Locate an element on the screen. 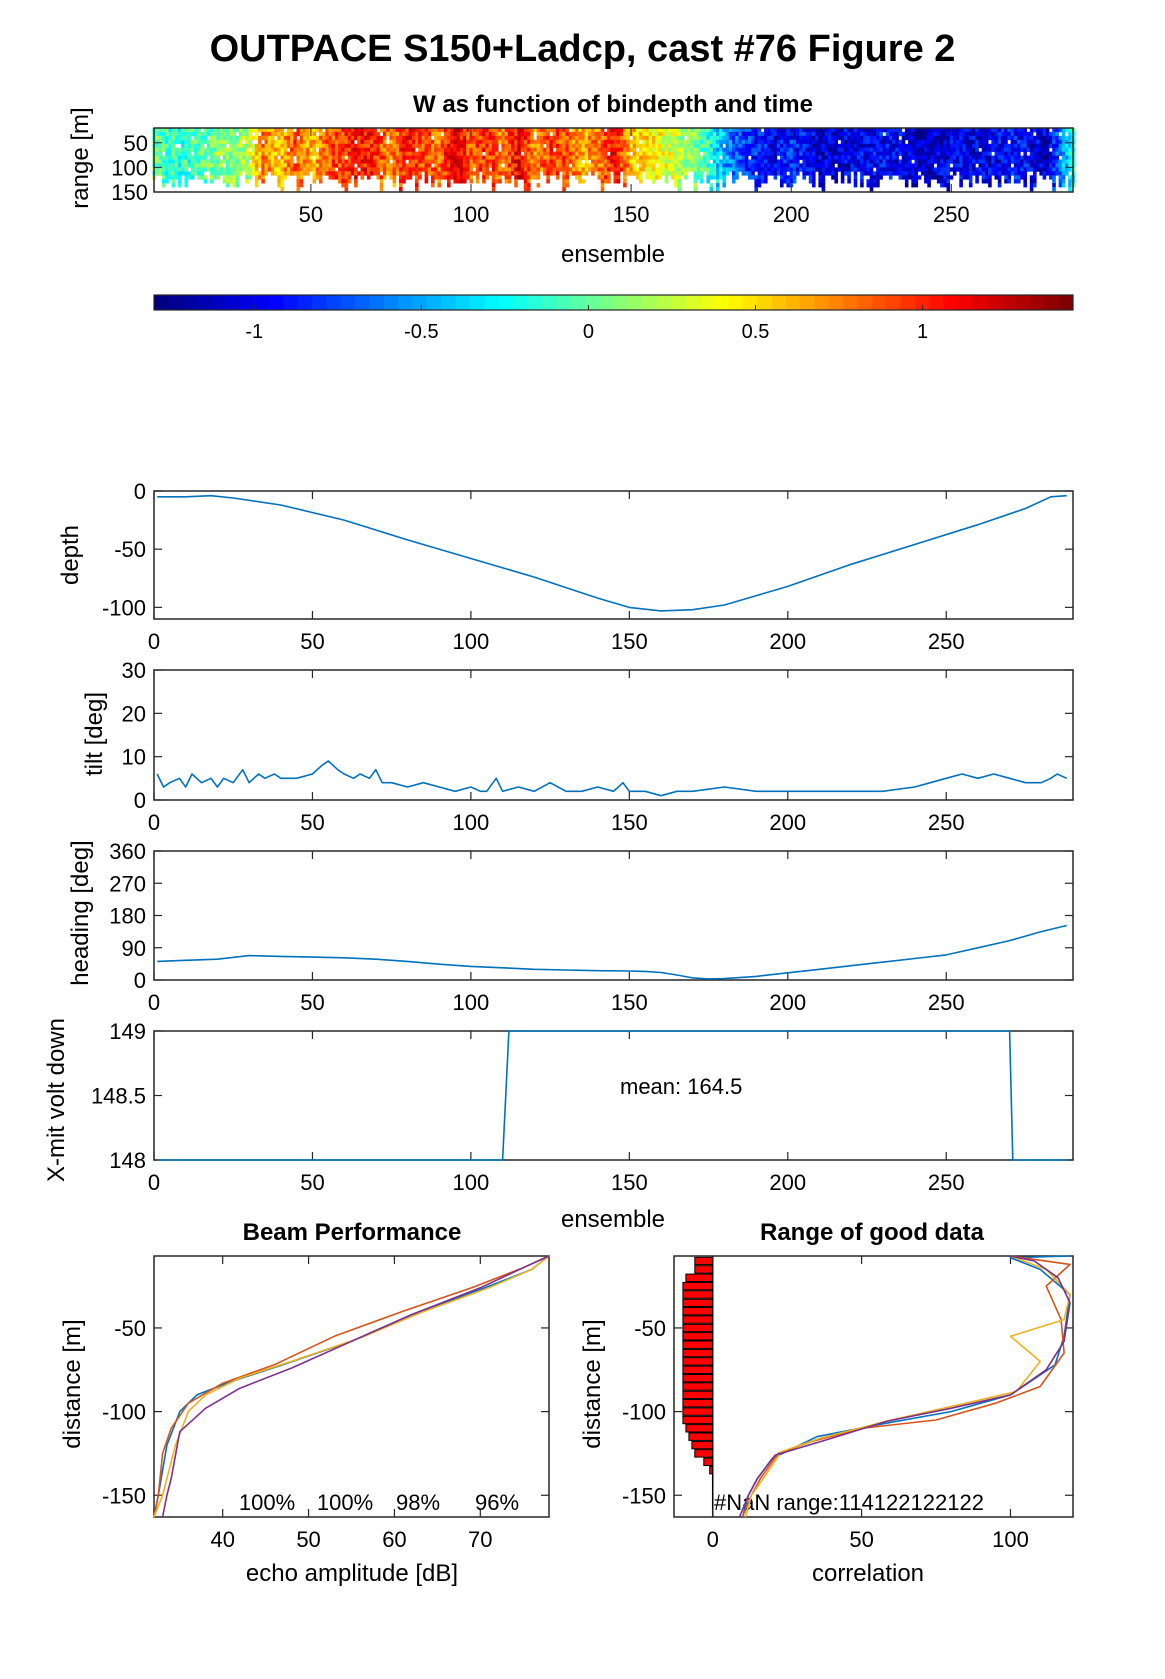 The height and width of the screenshot is (1679, 1165). range-good-hist-bar is located at coordinates (698, 1303).